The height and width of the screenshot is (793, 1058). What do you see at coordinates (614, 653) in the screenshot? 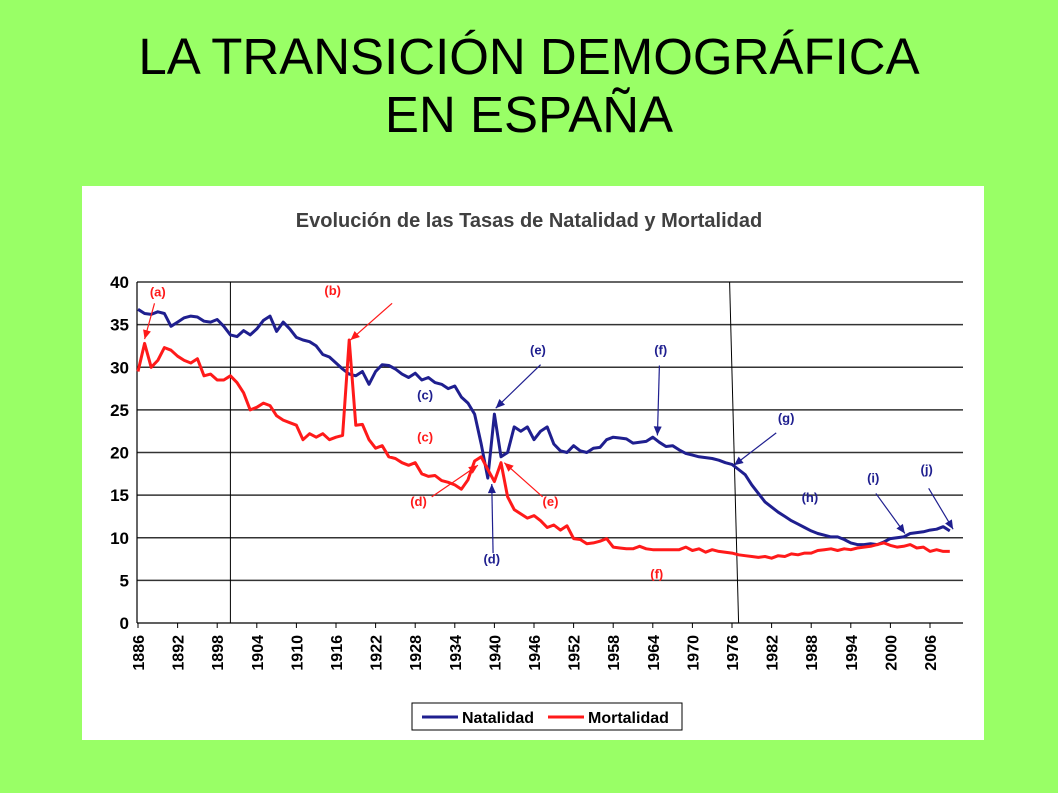
I see `x-tick-label: 1958` at bounding box center [614, 653].